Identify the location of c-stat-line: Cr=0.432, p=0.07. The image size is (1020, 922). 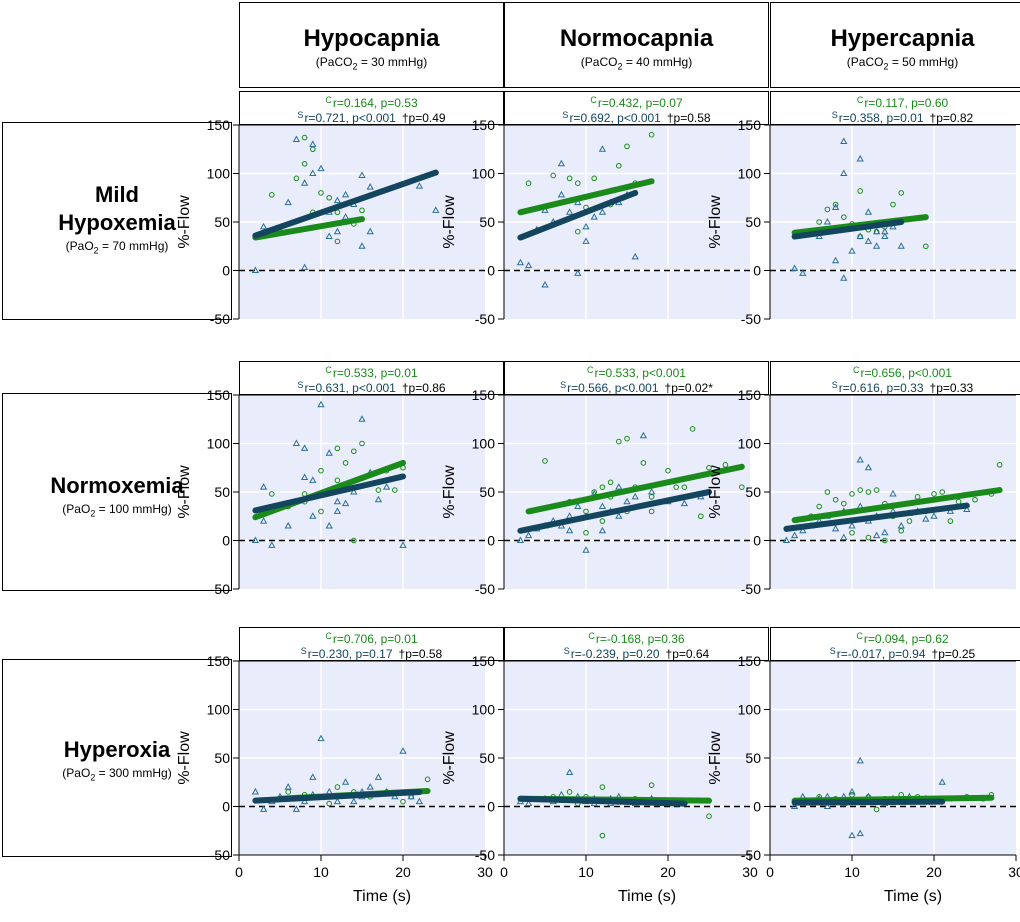
(636, 102).